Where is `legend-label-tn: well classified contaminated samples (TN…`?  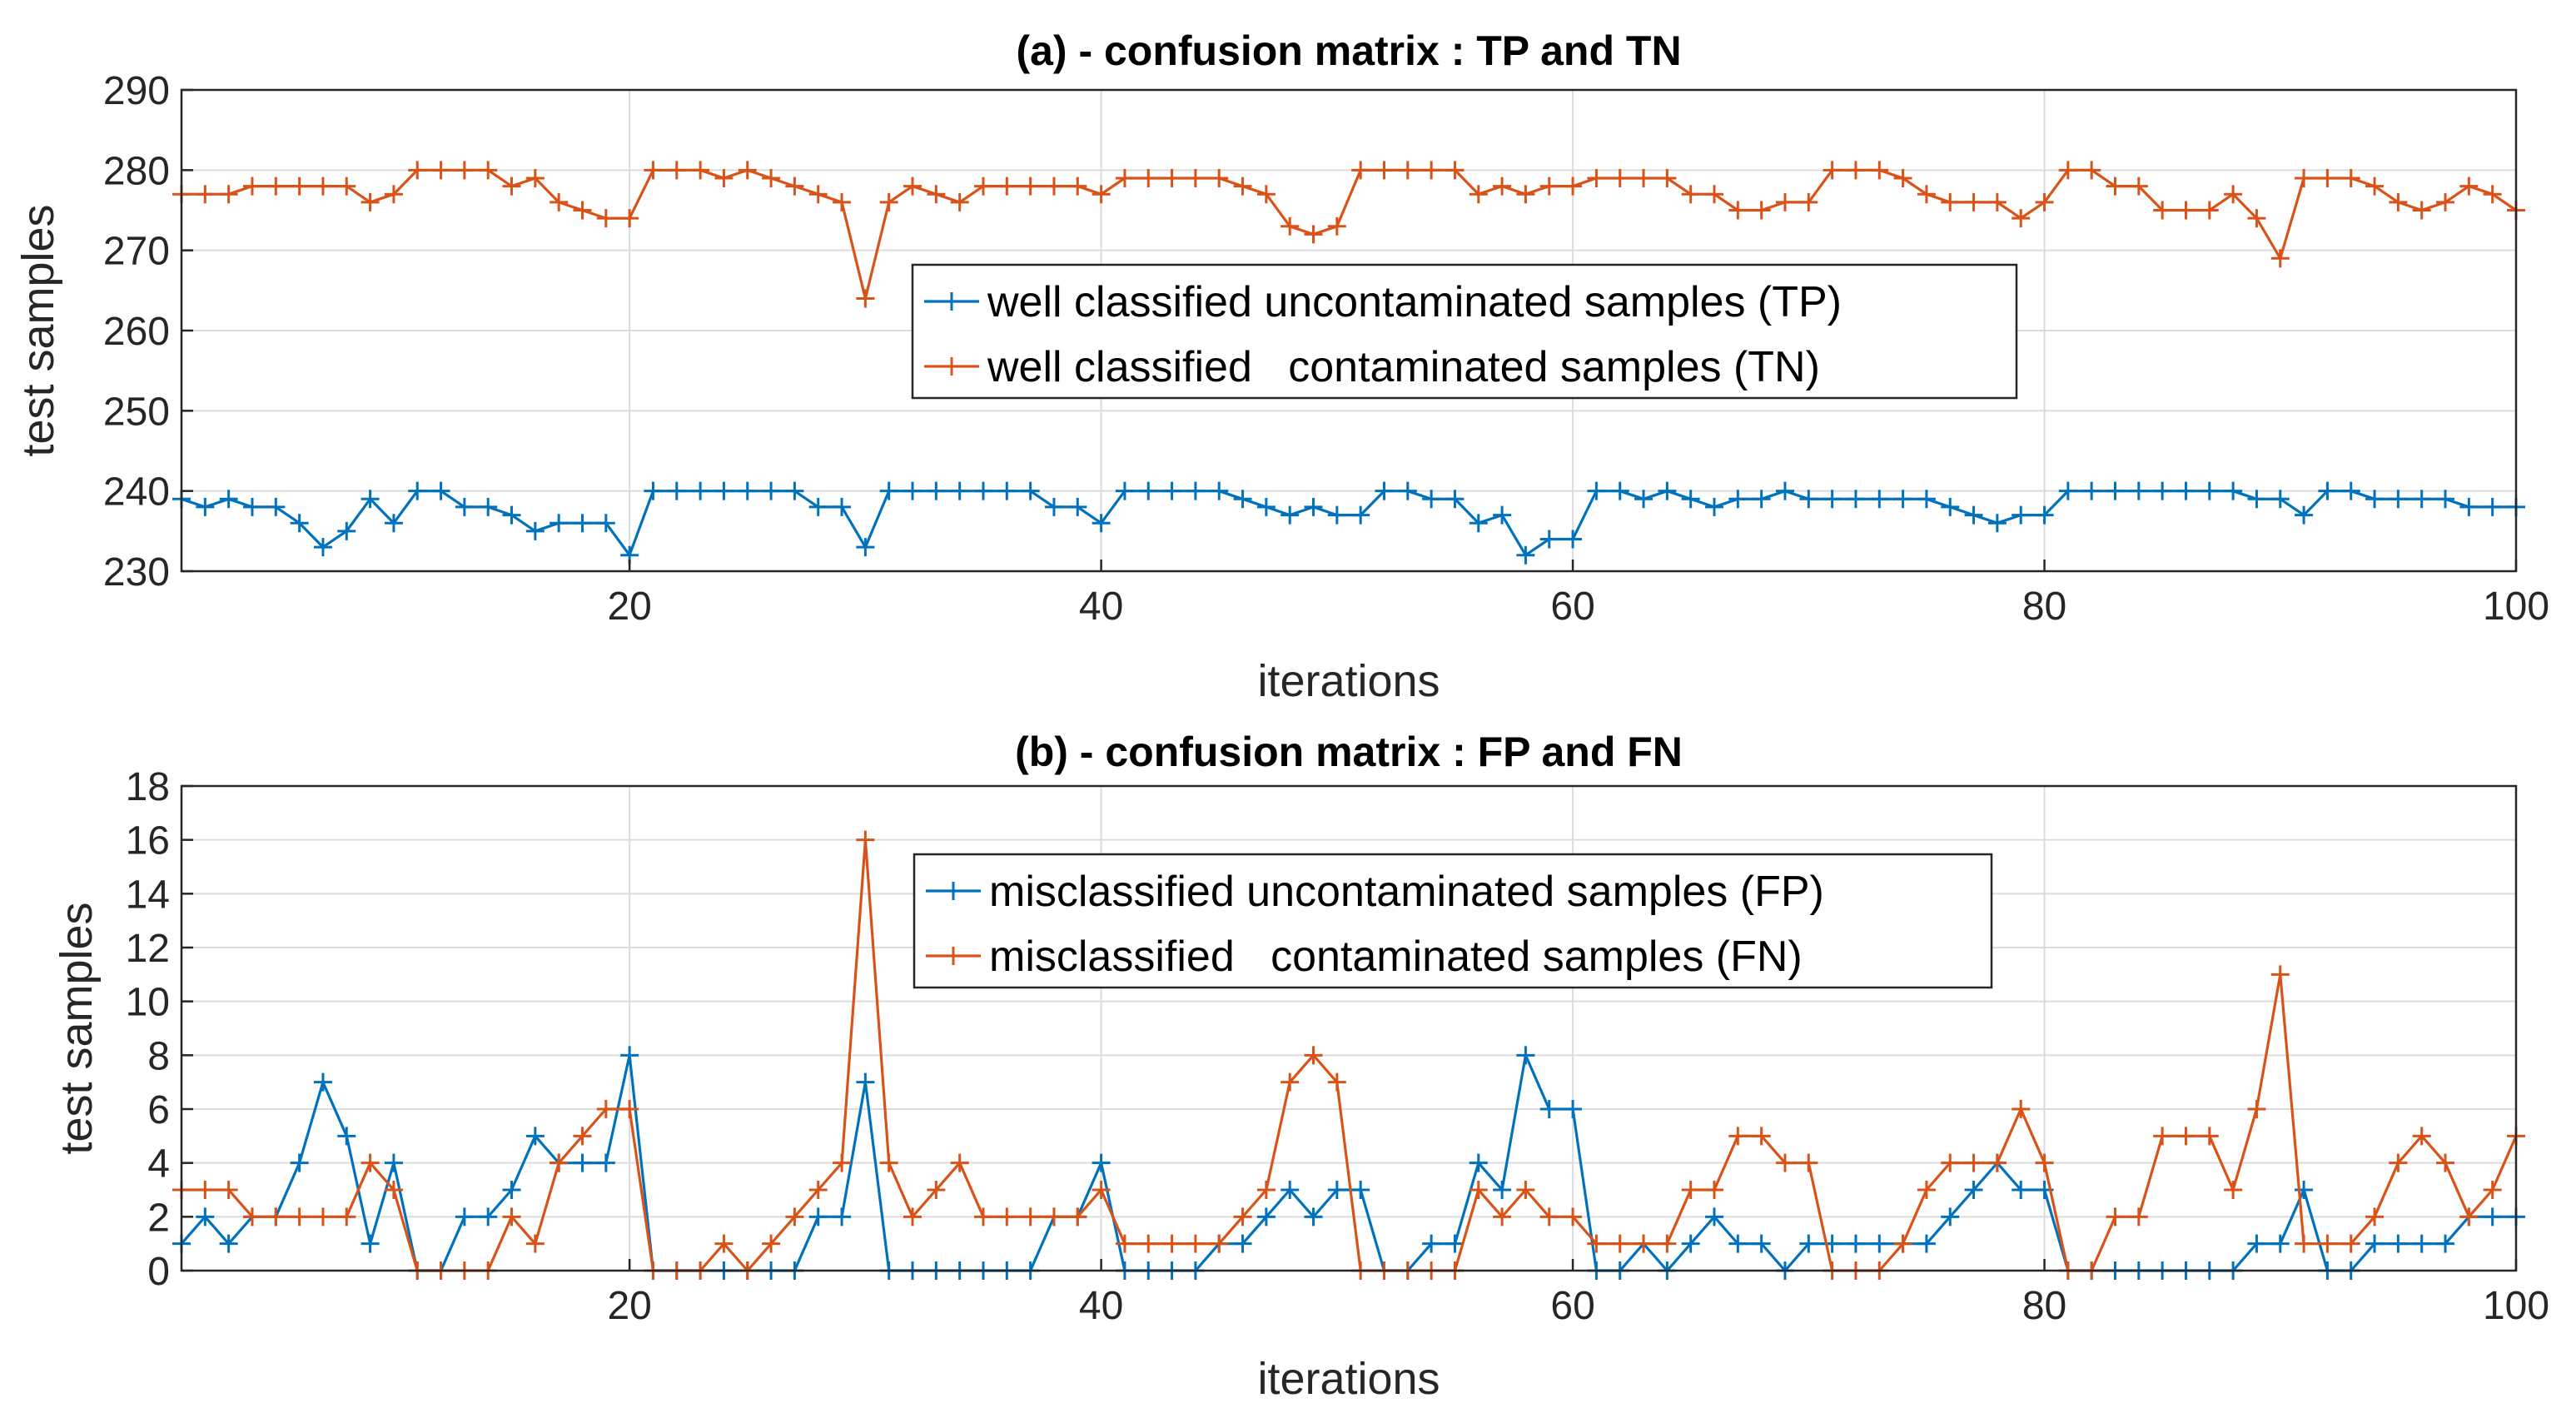 legend-label-tn: well classified contaminated samples (TN… is located at coordinates (1403, 367).